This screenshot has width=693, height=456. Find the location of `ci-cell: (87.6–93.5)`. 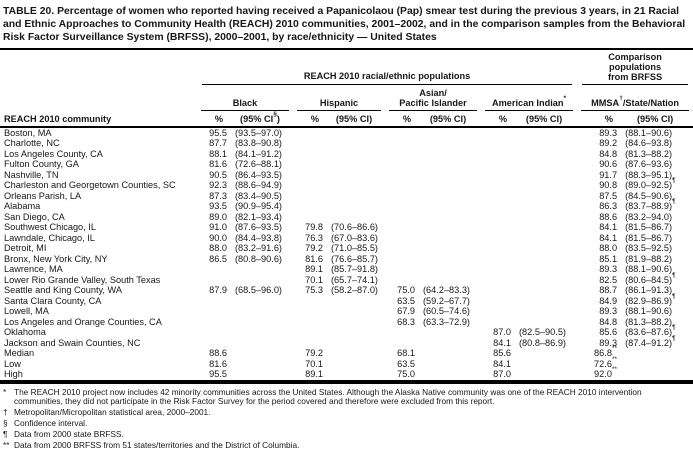

ci-cell: (87.6–93.5) is located at coordinates (258, 227).